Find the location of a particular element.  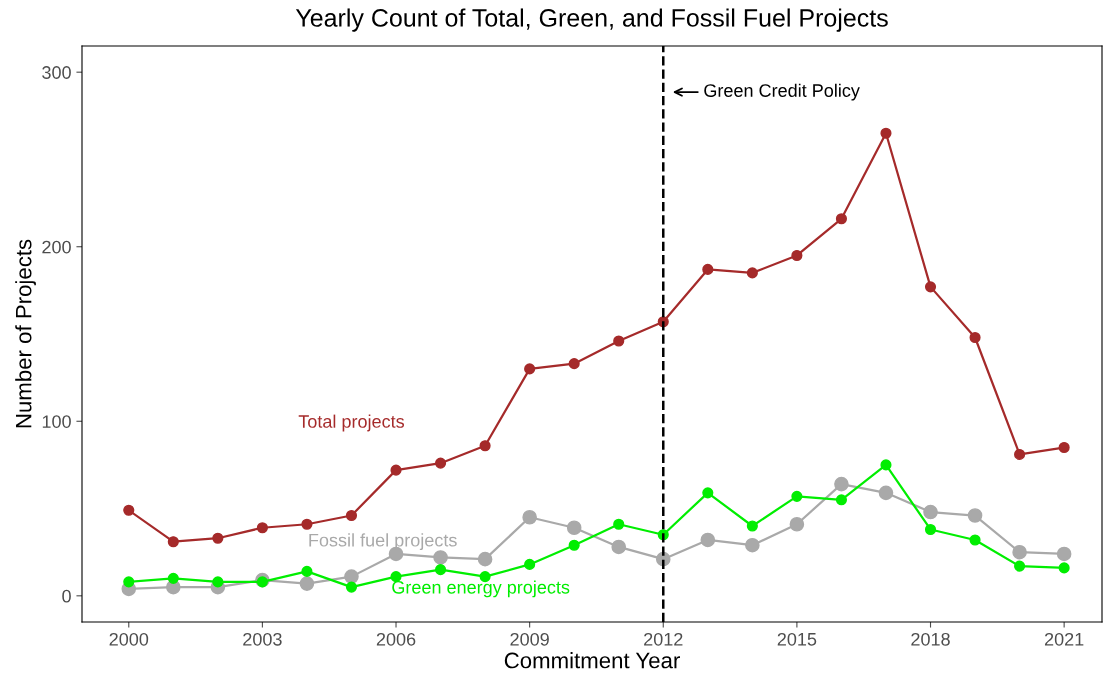

y-tick-label: 300 is located at coordinates (56, 72).